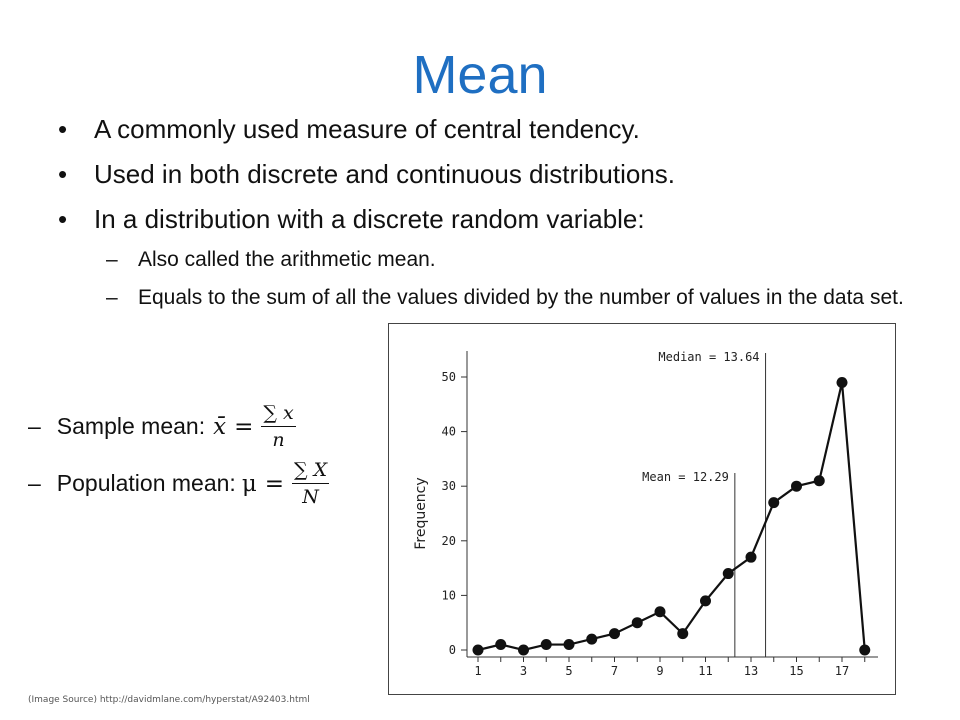 This screenshot has width=960, height=720. What do you see at coordinates (568, 671) in the screenshot?
I see `x-tick-label: 5` at bounding box center [568, 671].